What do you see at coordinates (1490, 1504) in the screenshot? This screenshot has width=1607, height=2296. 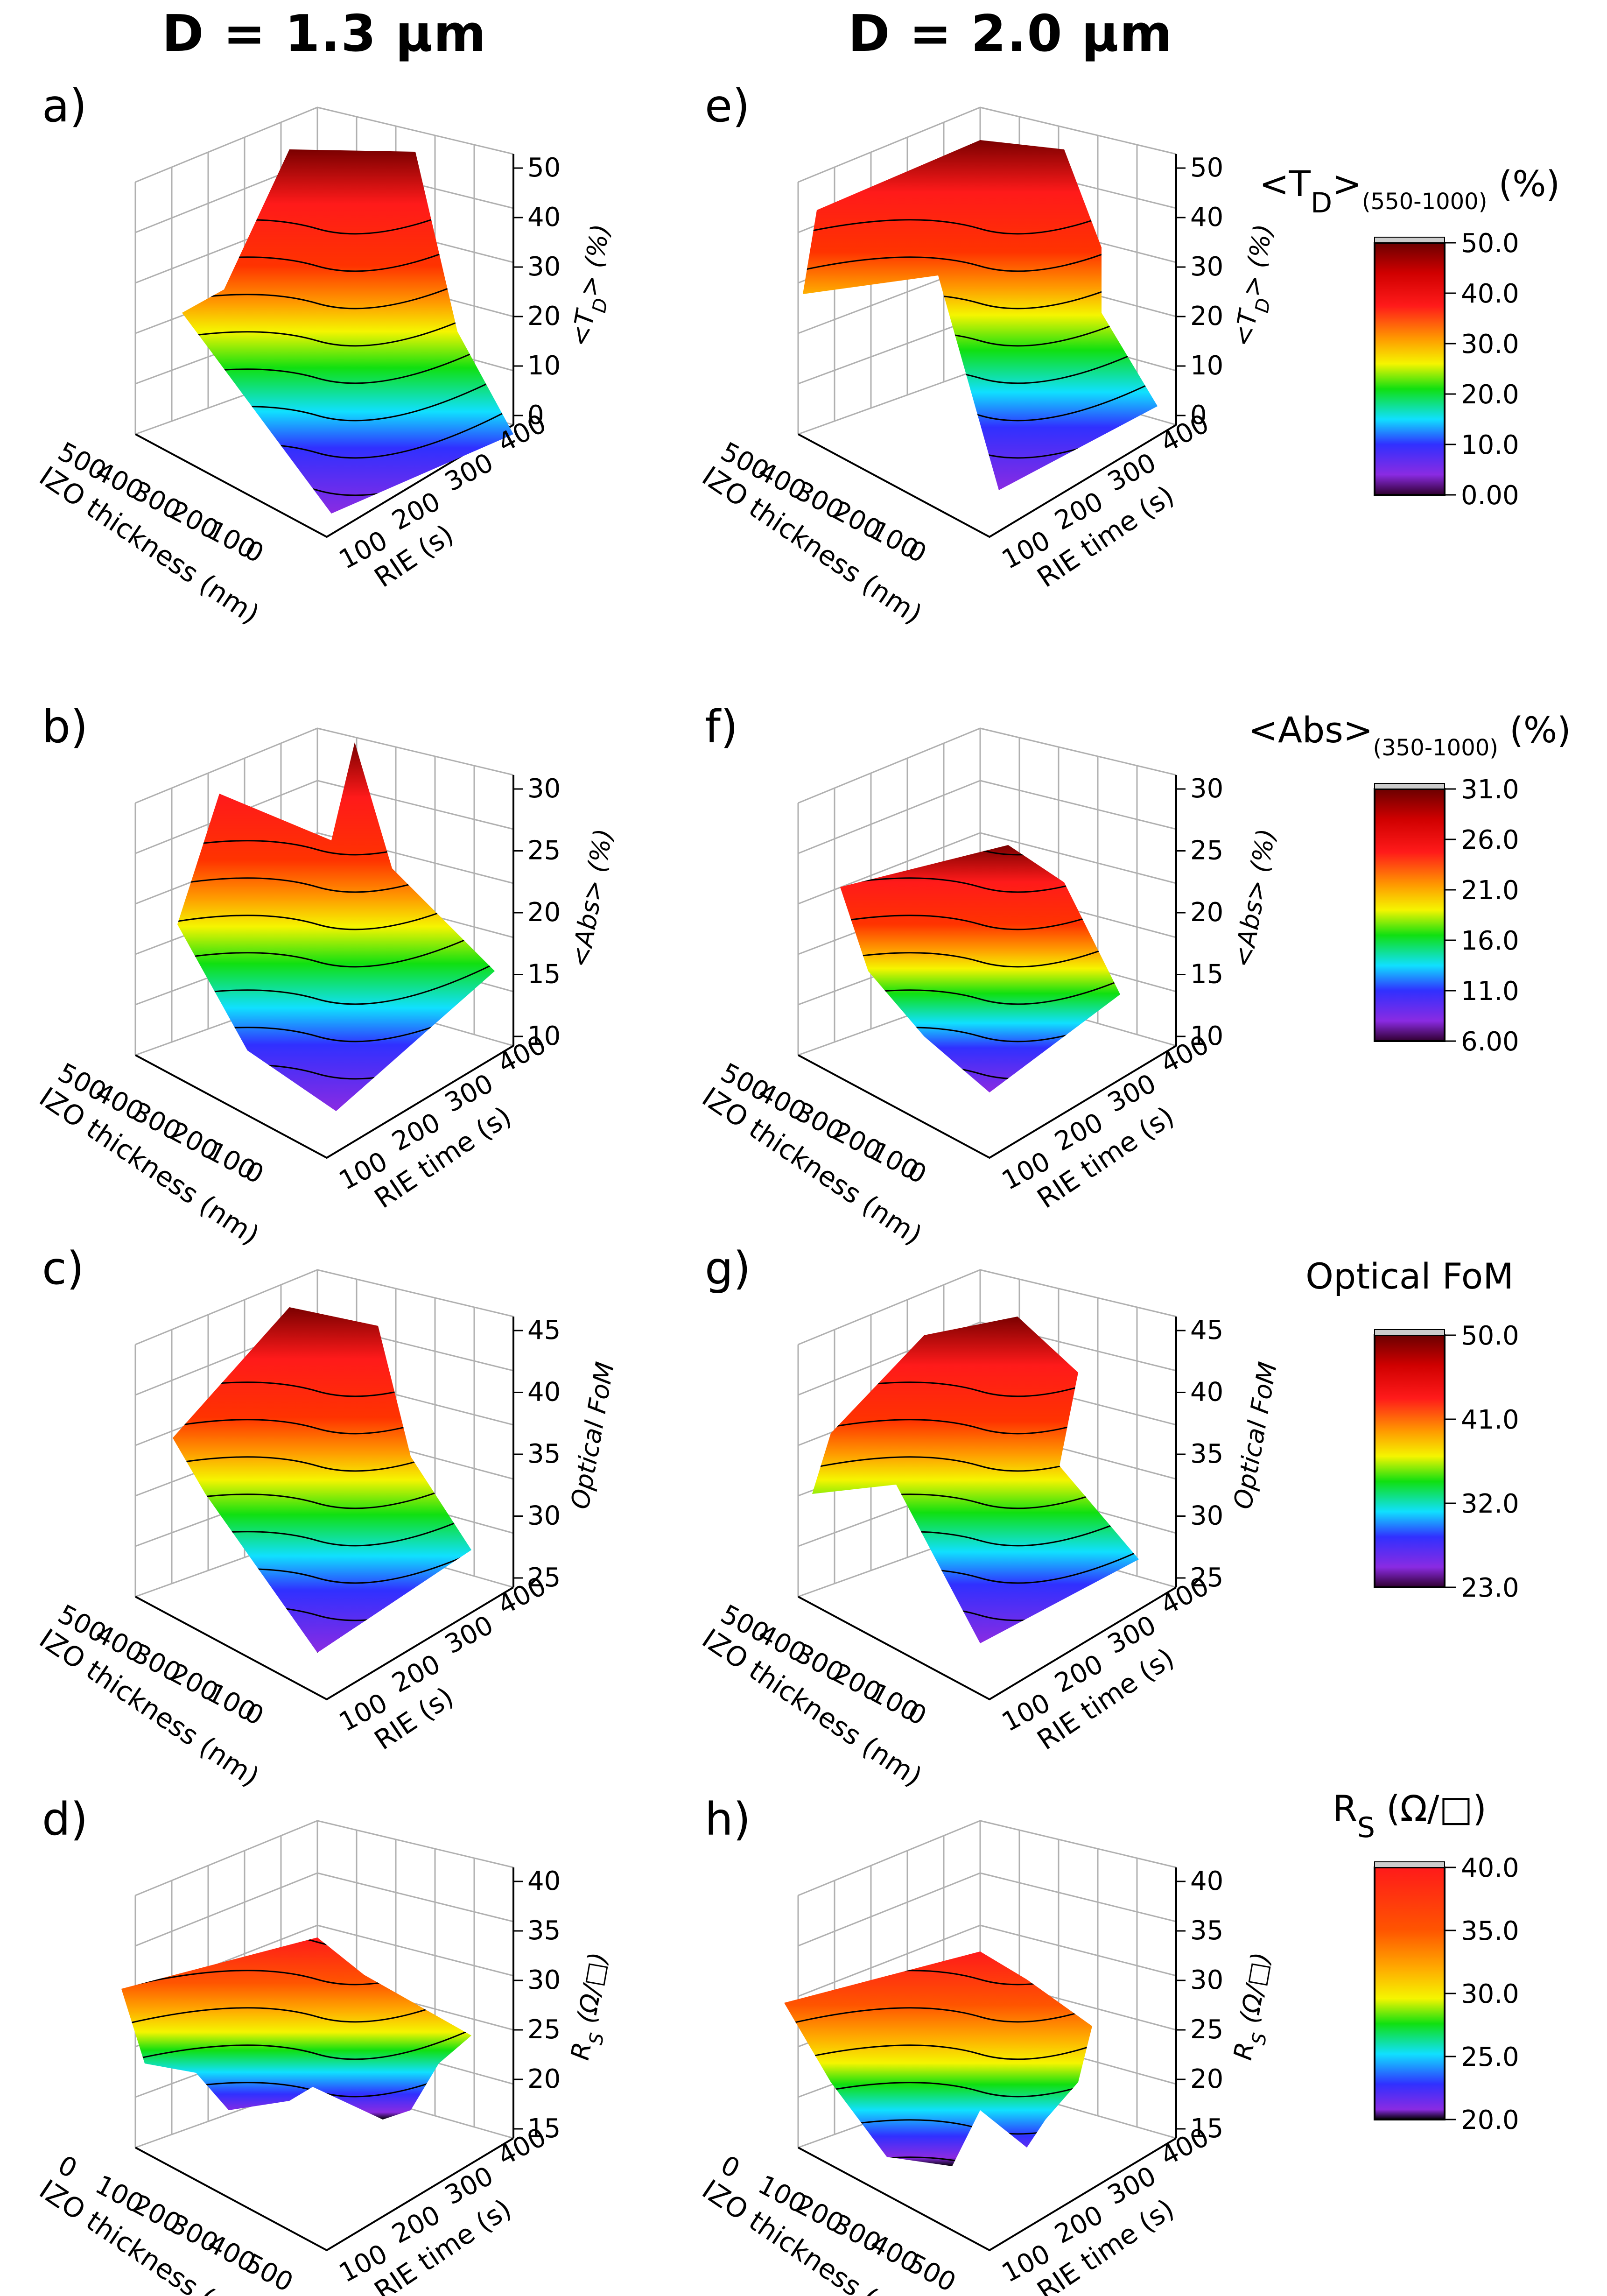 I see `colorbar-tick-label: 32.0` at bounding box center [1490, 1504].